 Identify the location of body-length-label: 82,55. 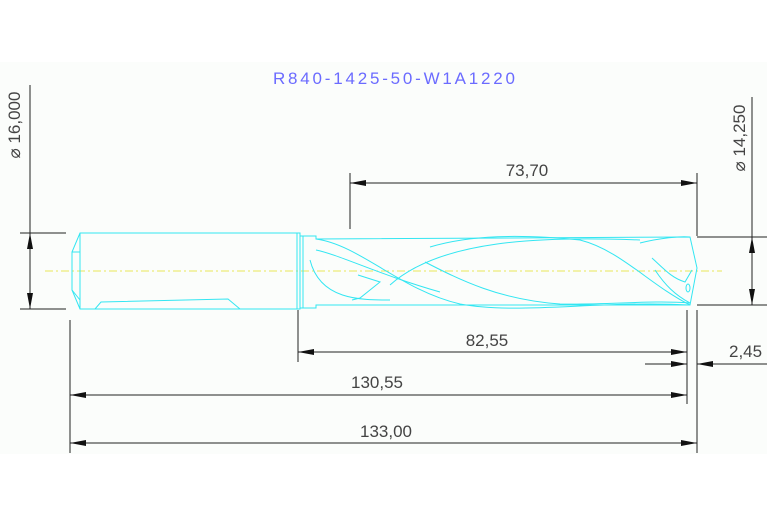
(487, 340).